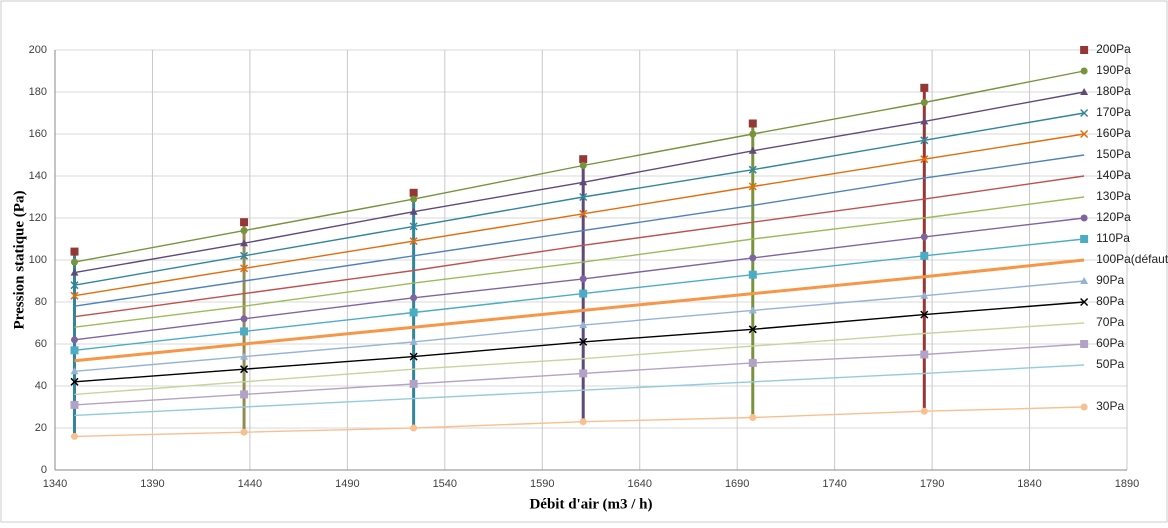  What do you see at coordinates (1132, 259) in the screenshot?
I see `legend-label: 100Pa(défaut)` at bounding box center [1132, 259].